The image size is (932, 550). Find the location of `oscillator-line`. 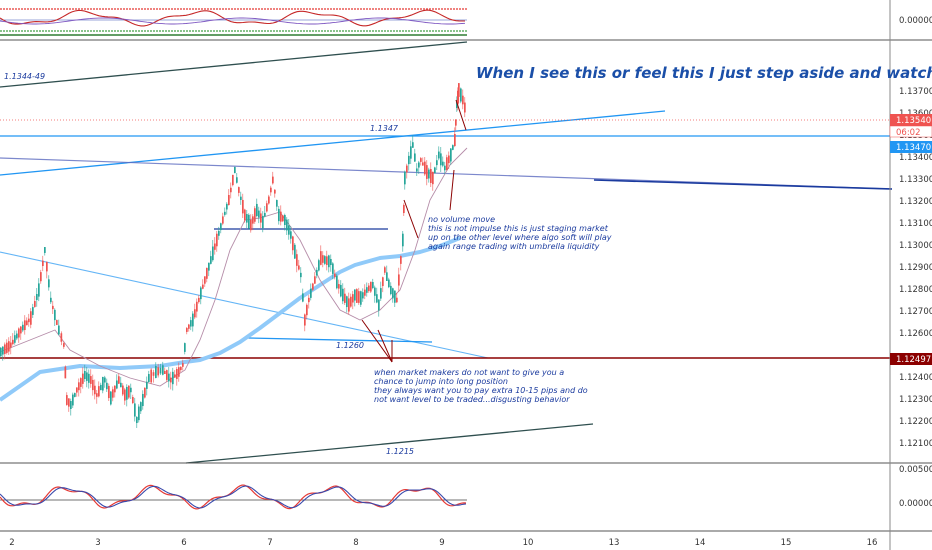

oscillator-line is located at coordinates (233, 497).